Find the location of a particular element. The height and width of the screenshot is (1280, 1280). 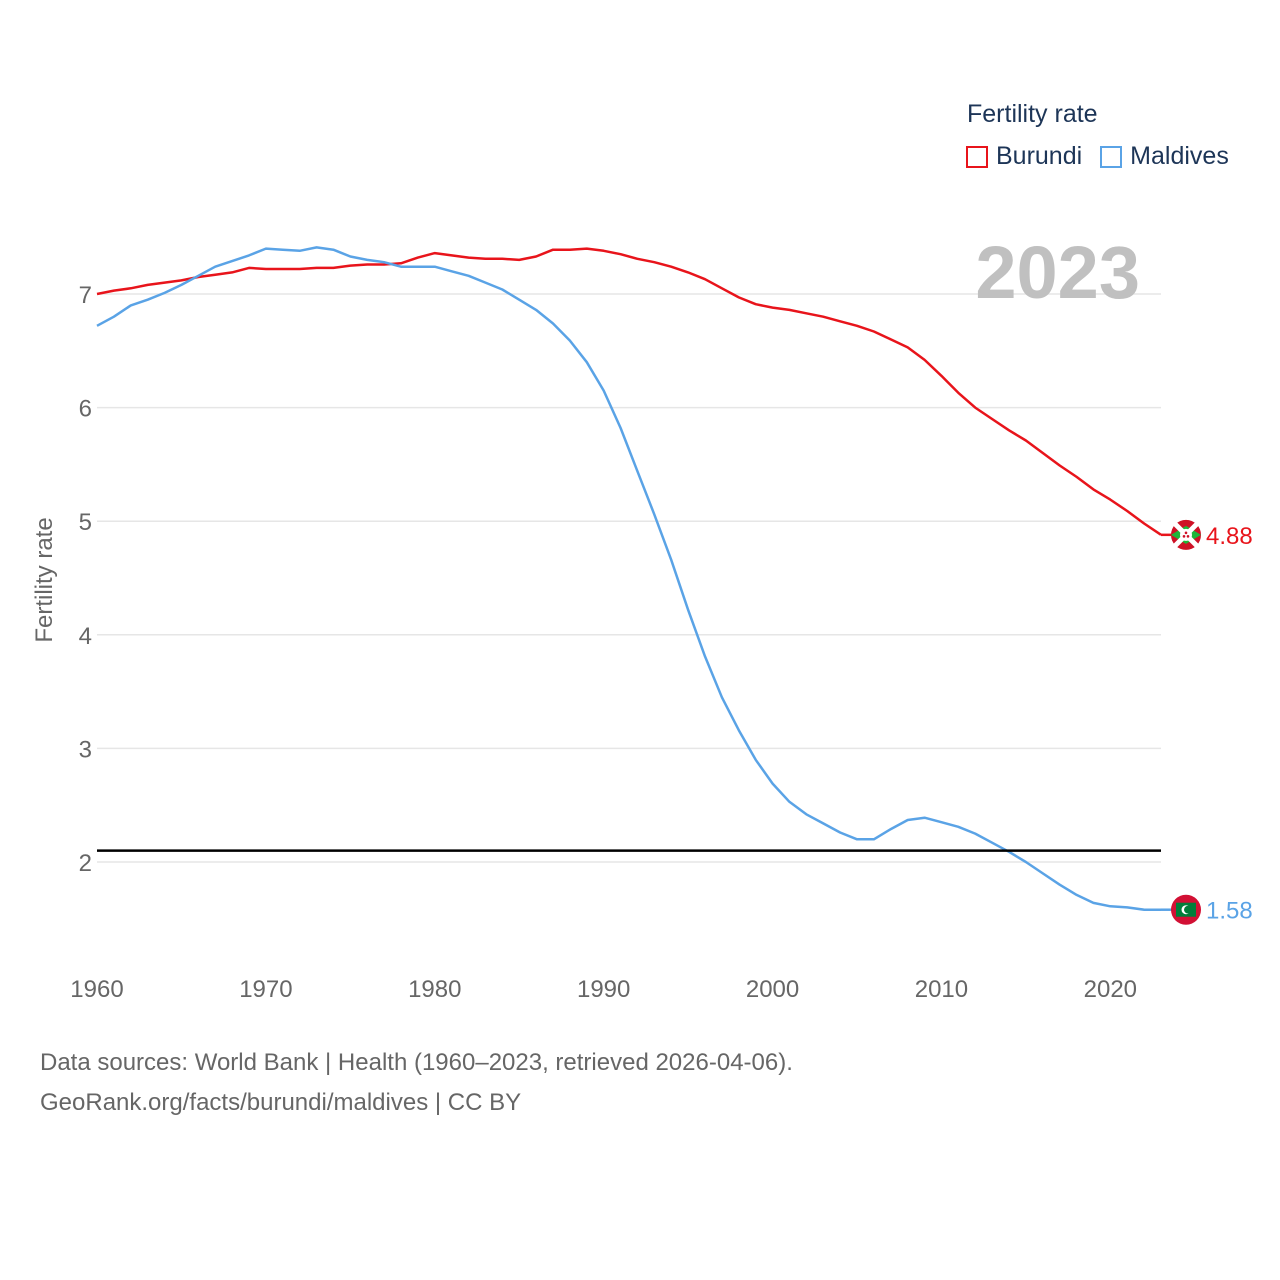

x-tick-label: 2010 is located at coordinates (941, 989).